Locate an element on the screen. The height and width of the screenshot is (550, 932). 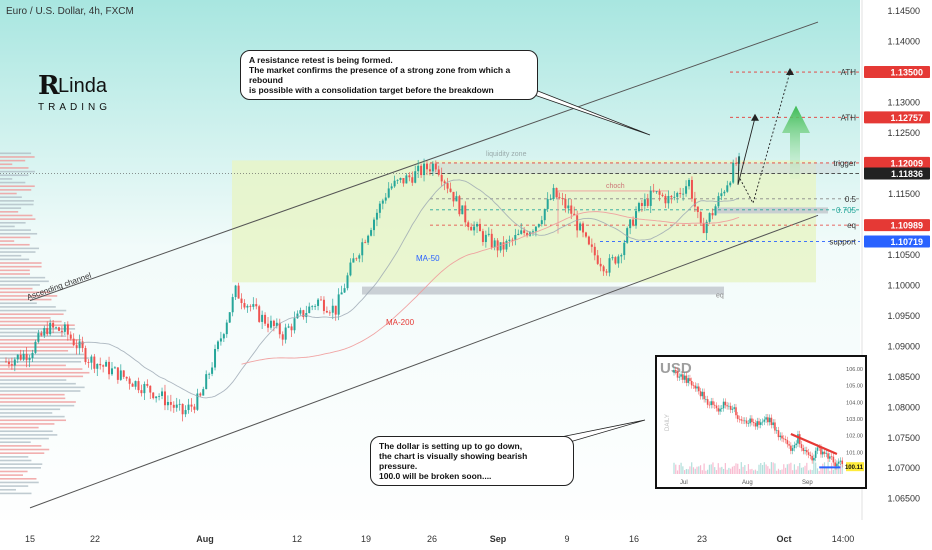
y-tick-label: 1.07500 is located at coordinates (903, 438).